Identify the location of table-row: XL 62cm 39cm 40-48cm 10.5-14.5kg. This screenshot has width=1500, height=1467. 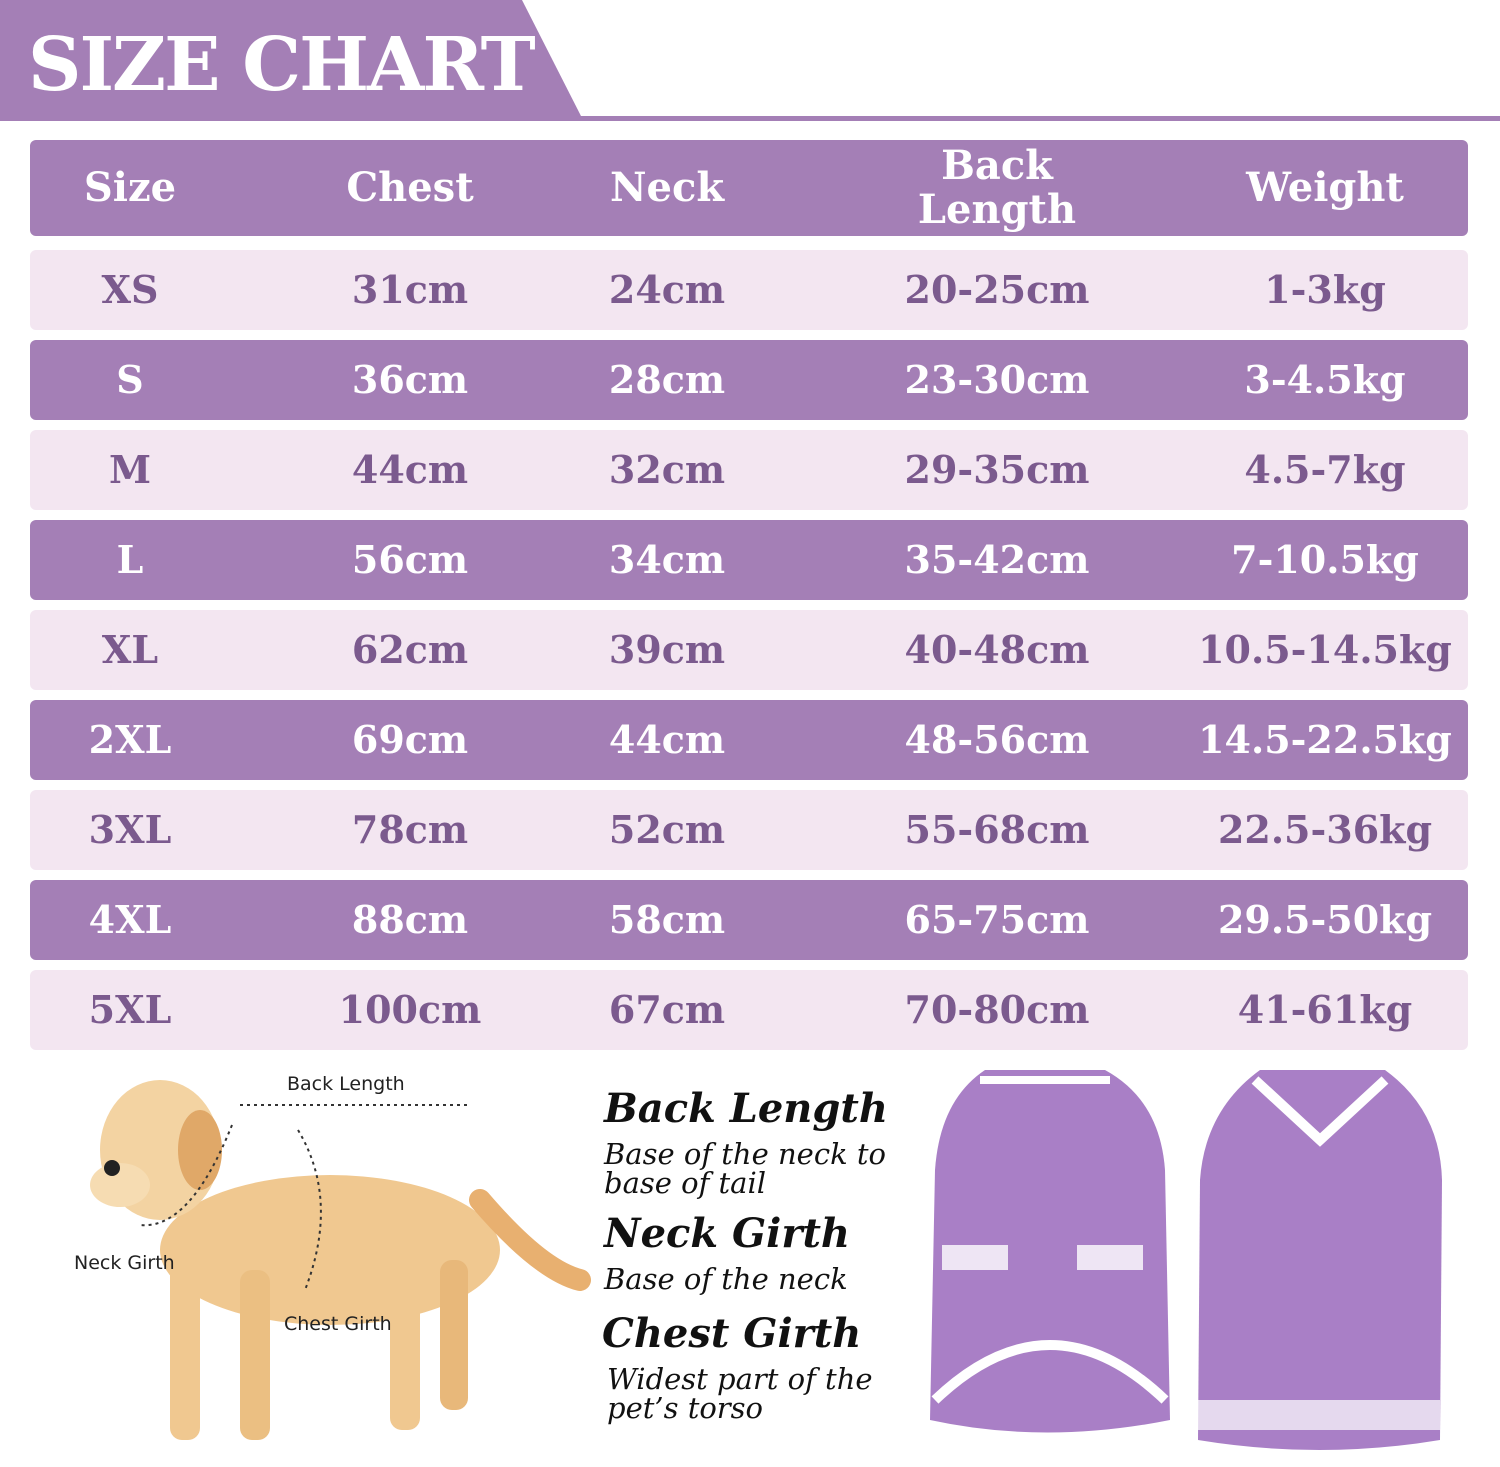
(749, 650).